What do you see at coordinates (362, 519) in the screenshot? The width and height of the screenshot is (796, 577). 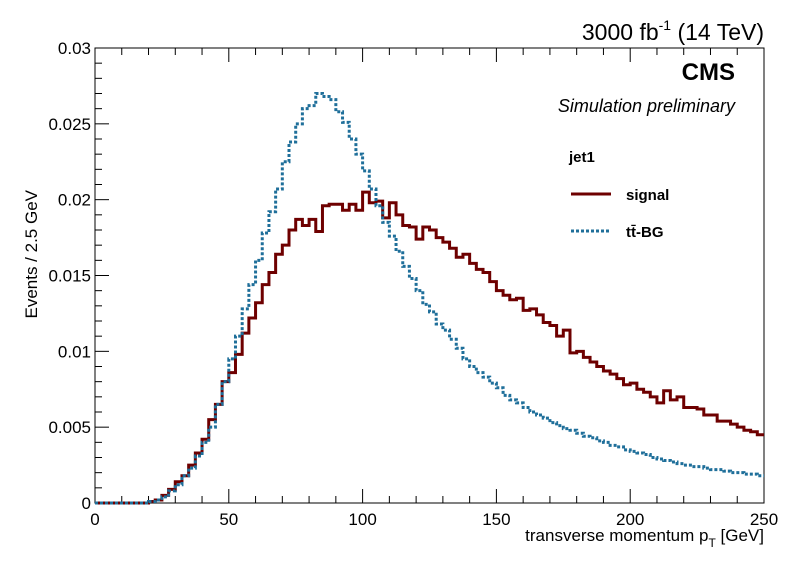 I see `x-tick-label: 100` at bounding box center [362, 519].